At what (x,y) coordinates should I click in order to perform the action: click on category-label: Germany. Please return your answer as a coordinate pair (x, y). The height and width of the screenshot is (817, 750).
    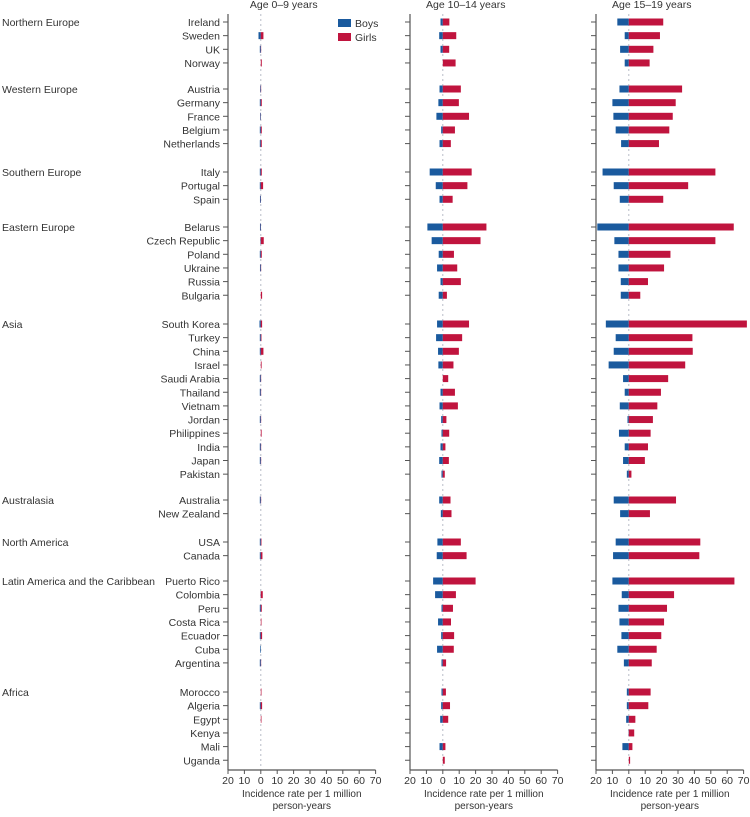
    Looking at the image, I should click on (199, 104).